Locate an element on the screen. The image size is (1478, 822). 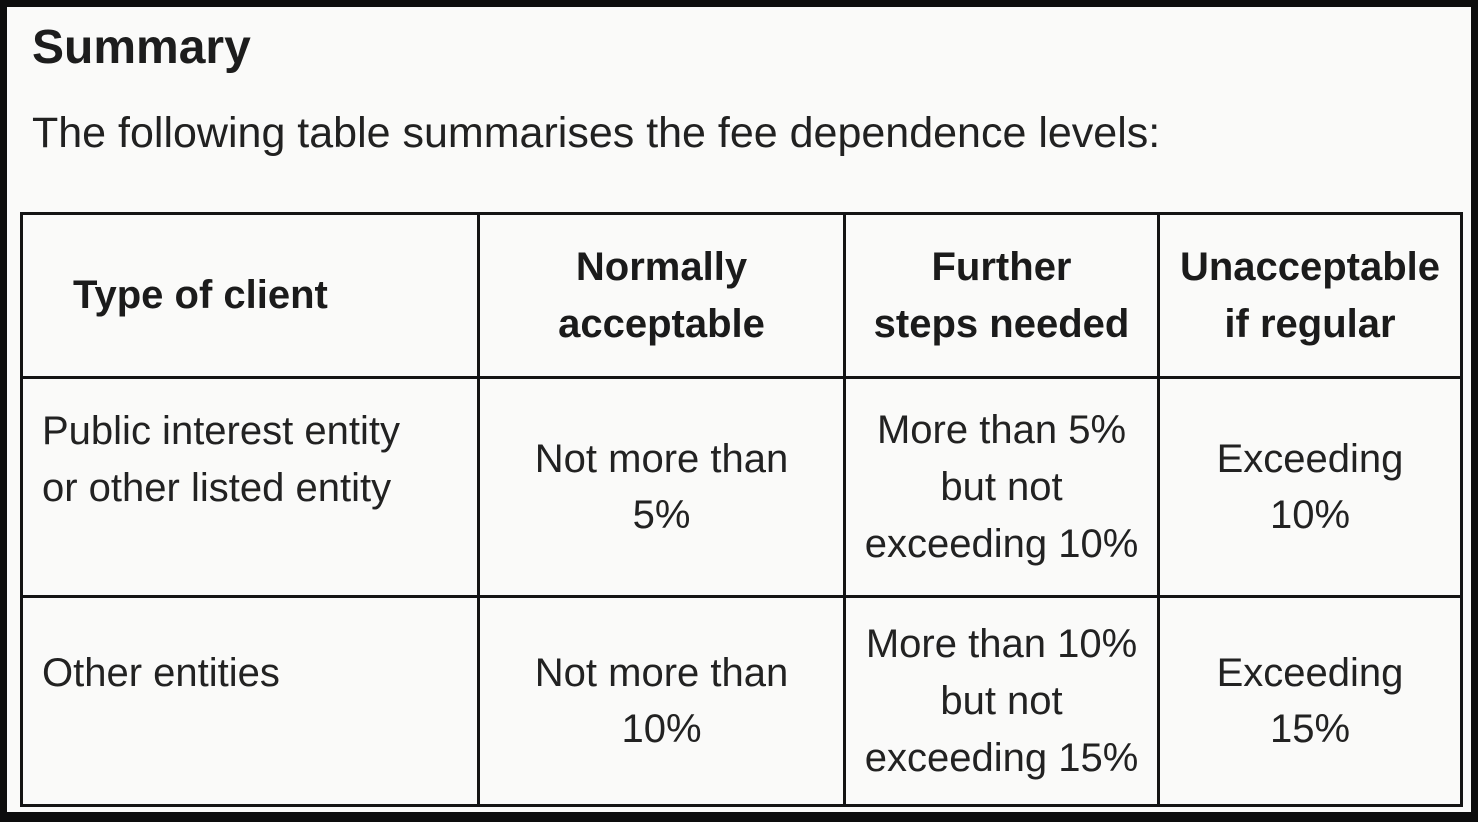
header-normally-acceptable: Normally acceptable is located at coordinates (661, 296).